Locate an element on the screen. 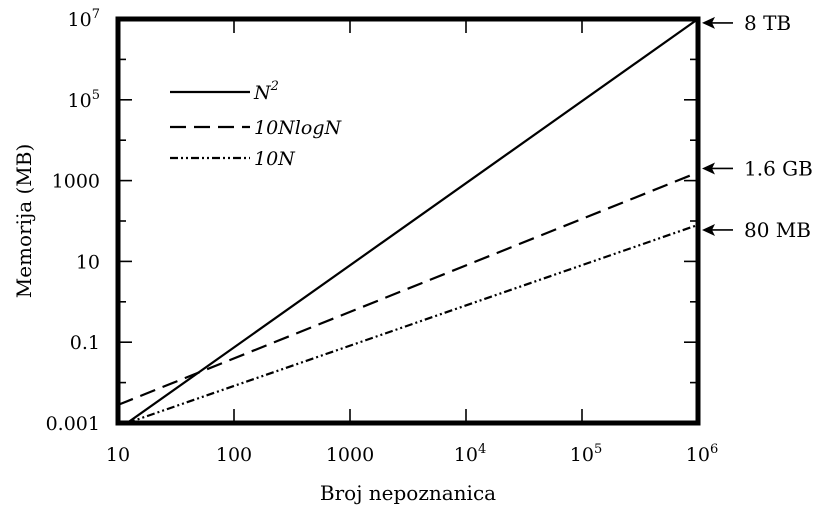 This screenshot has height=506, width=829. x-tick-label-5: 10⁶ is located at coordinates (702, 454).